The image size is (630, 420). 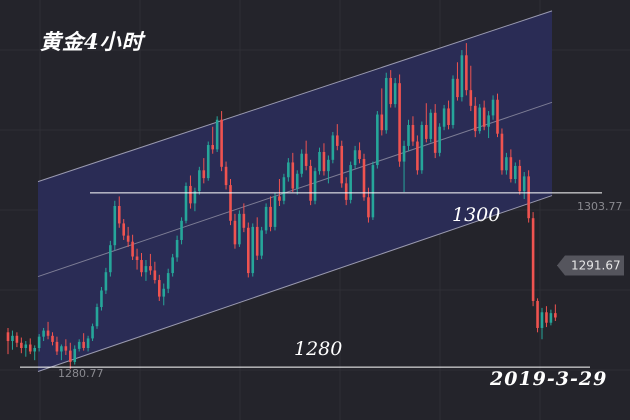 What do you see at coordinates (590, 265) in the screenshot?
I see `current-price-tag-shape` at bounding box center [590, 265].